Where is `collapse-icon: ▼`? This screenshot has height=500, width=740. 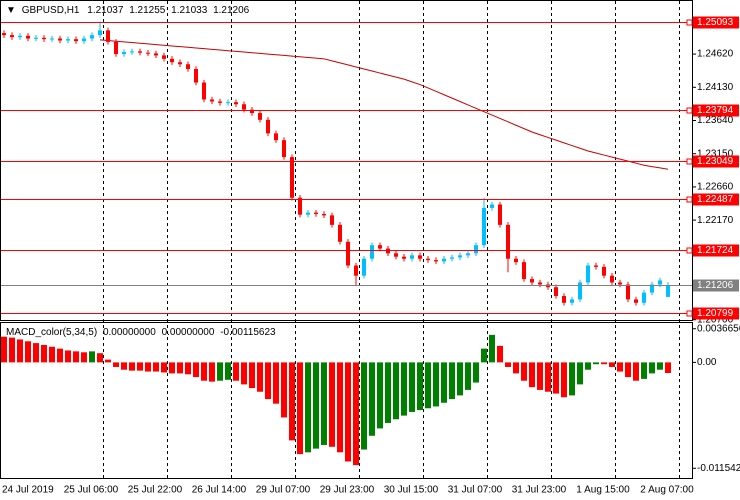
collapse-icon: ▼ is located at coordinates (11, 10).